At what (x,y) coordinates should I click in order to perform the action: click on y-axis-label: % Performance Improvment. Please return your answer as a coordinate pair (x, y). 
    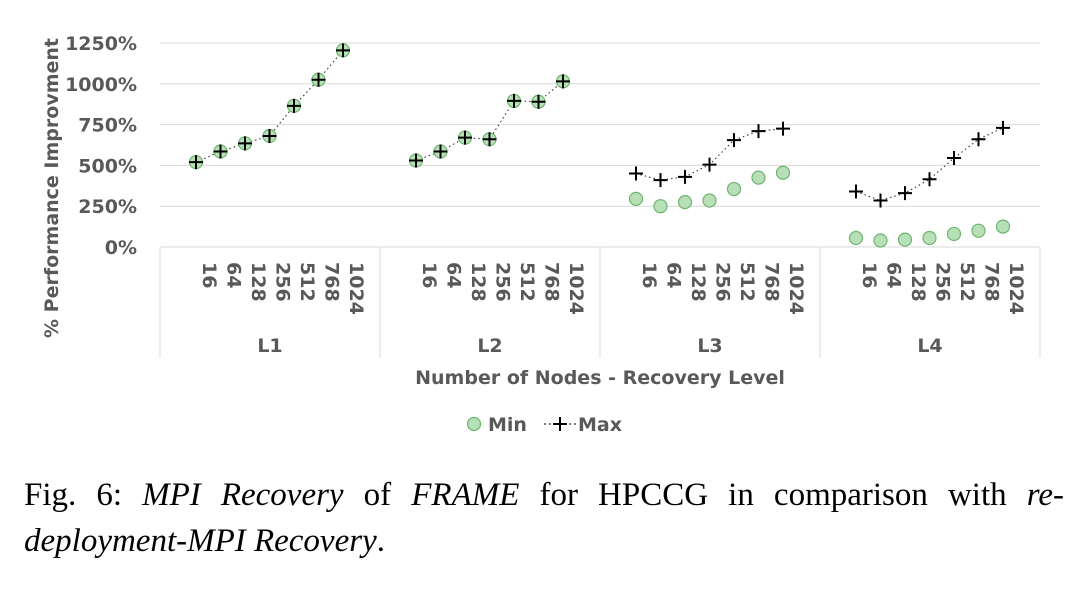
    Looking at the image, I should click on (52, 188).